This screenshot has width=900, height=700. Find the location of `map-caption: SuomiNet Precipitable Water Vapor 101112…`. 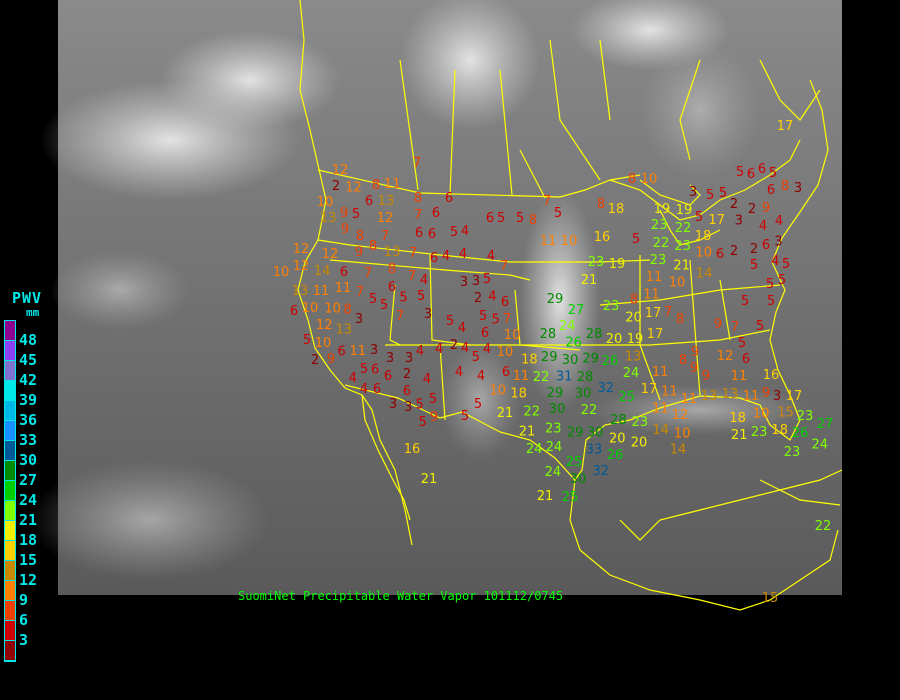

map-caption: SuomiNet Precipitable Water Vapor 101112… is located at coordinates (401, 596).